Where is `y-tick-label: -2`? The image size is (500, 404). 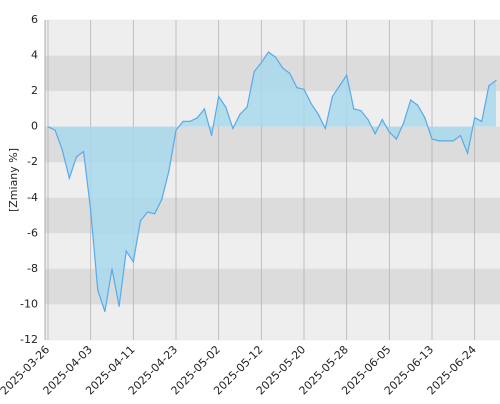 y-tick-label: -2 is located at coordinates (32, 161).